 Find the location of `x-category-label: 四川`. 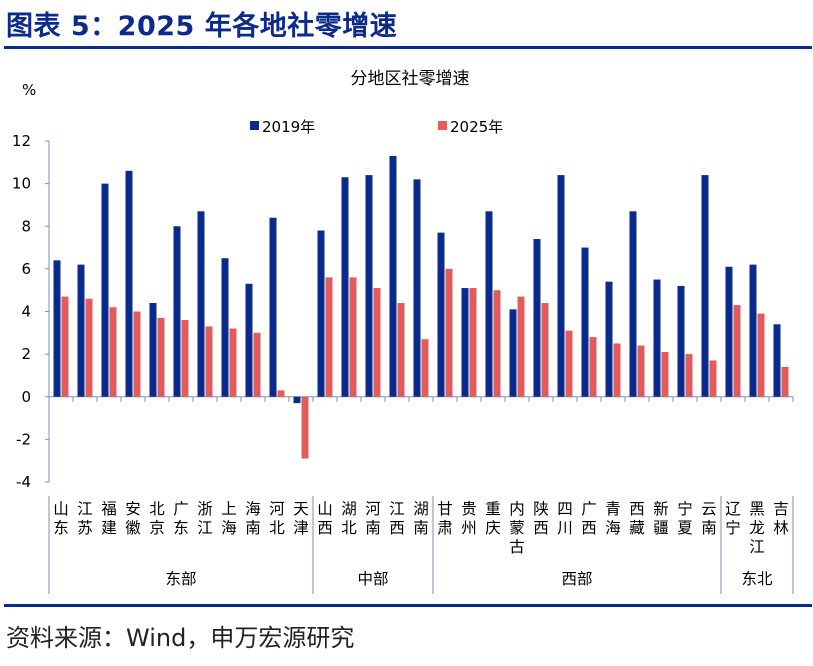

x-category-label: 四川 is located at coordinates (565, 518).